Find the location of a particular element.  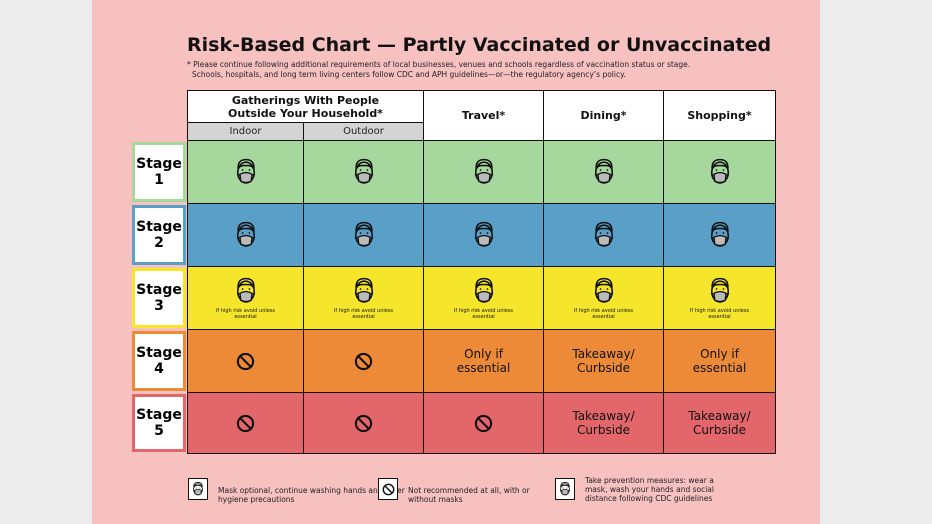

stage-label: Stage 1 is located at coordinates (159, 172).